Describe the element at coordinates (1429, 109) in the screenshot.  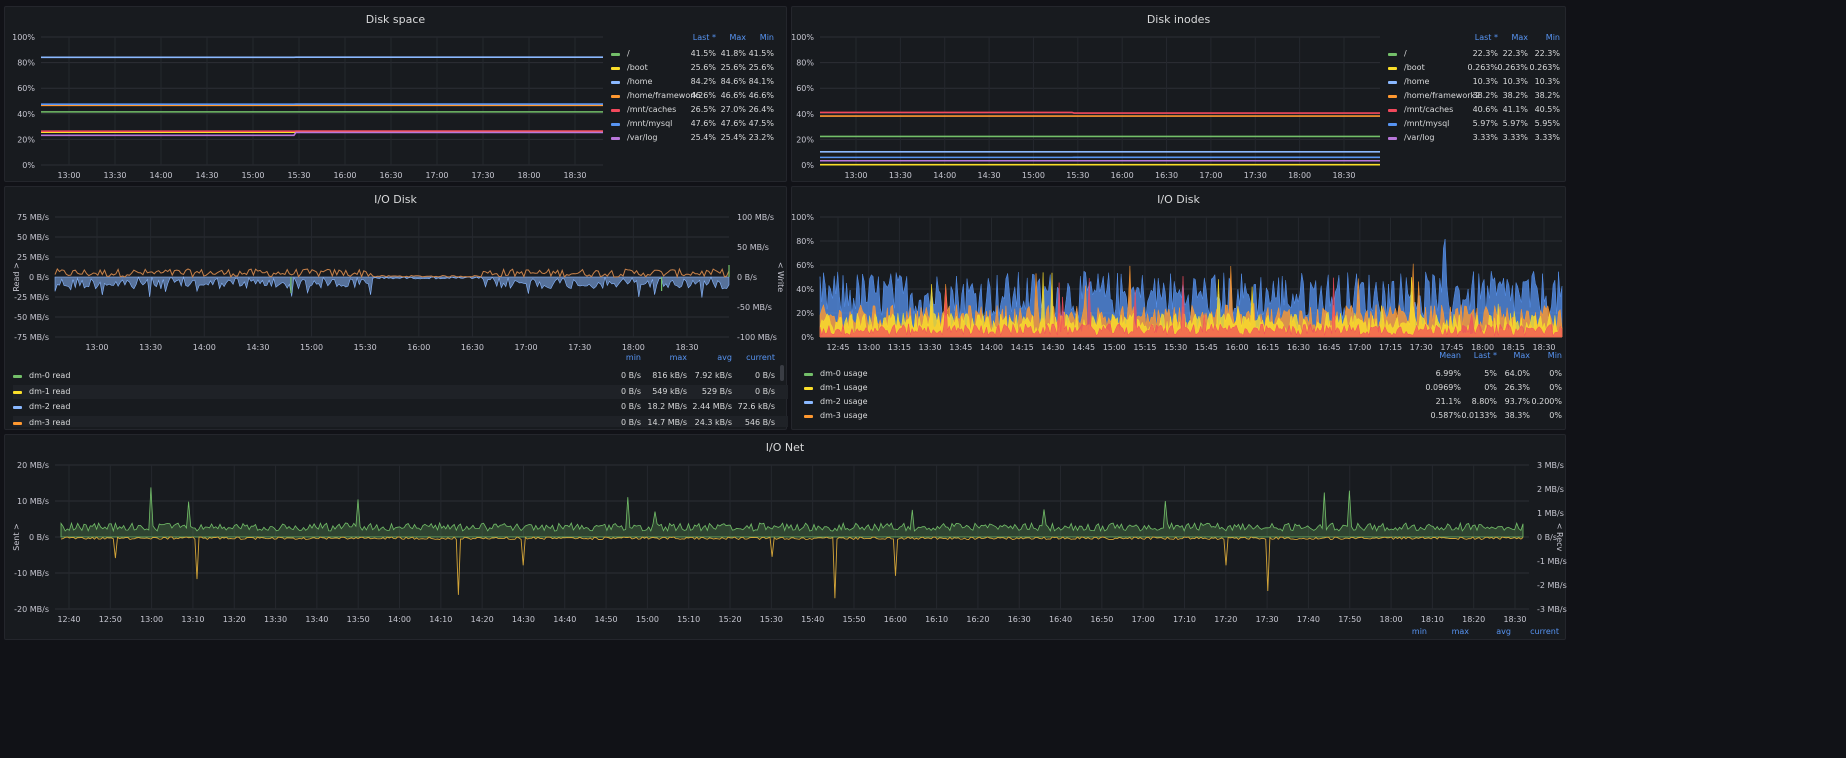
I see `legend-name: /mnt/caches` at that location.